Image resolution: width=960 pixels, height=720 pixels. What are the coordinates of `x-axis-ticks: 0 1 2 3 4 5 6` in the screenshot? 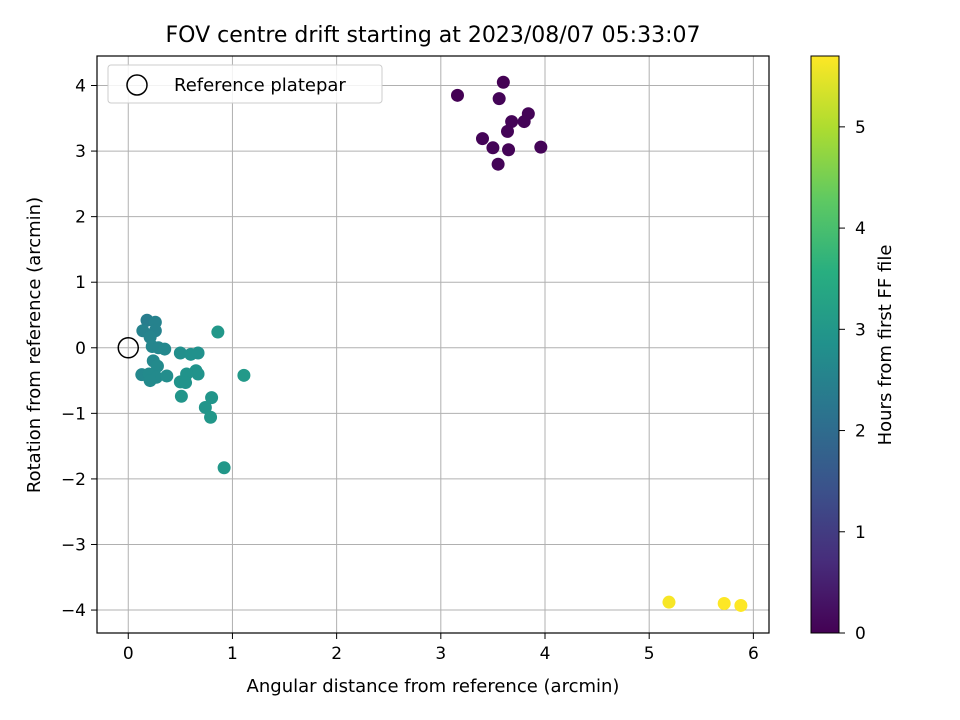 It's located at (441, 648).